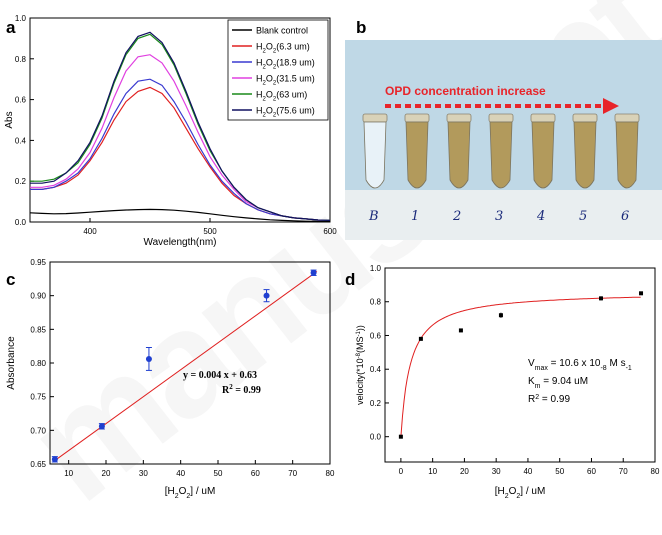 The width and height of the screenshot is (662, 535). What do you see at coordinates (583, 216) in the screenshot?
I see `tube-label: 5` at bounding box center [583, 216].